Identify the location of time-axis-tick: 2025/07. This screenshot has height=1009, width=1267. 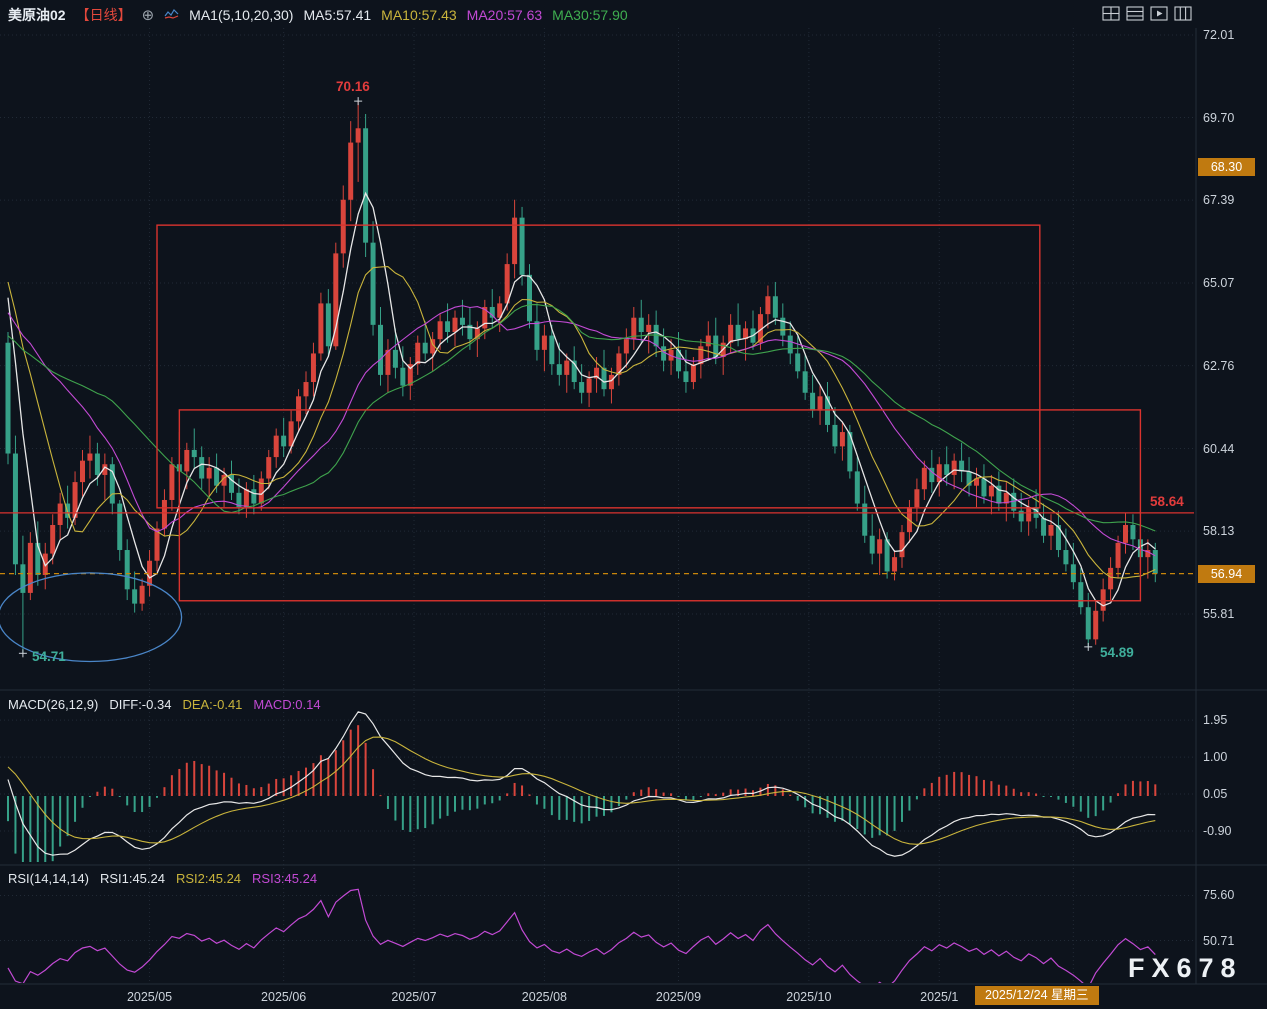
(414, 997).